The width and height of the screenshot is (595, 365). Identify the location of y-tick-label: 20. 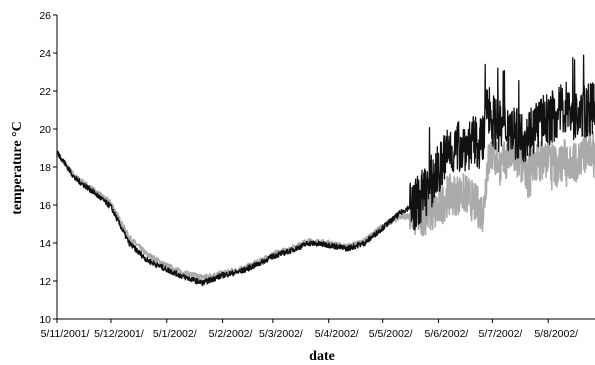
(45, 130).